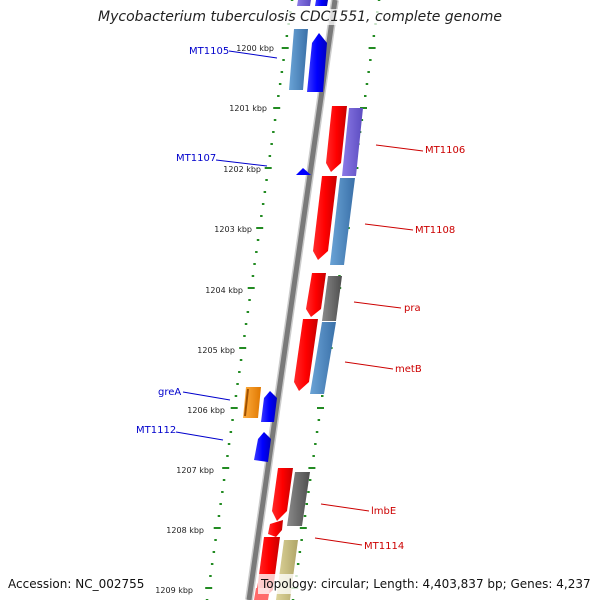 The image size is (600, 600). I want to click on scale-tick-label: 1201 kbp, so click(248, 108).